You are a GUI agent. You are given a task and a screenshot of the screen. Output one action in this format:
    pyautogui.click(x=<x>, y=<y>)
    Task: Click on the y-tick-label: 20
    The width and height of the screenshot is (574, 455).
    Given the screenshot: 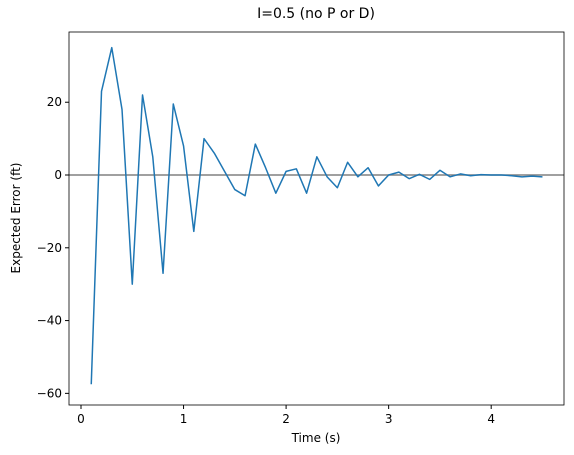 What is the action you would take?
    pyautogui.click(x=54, y=102)
    